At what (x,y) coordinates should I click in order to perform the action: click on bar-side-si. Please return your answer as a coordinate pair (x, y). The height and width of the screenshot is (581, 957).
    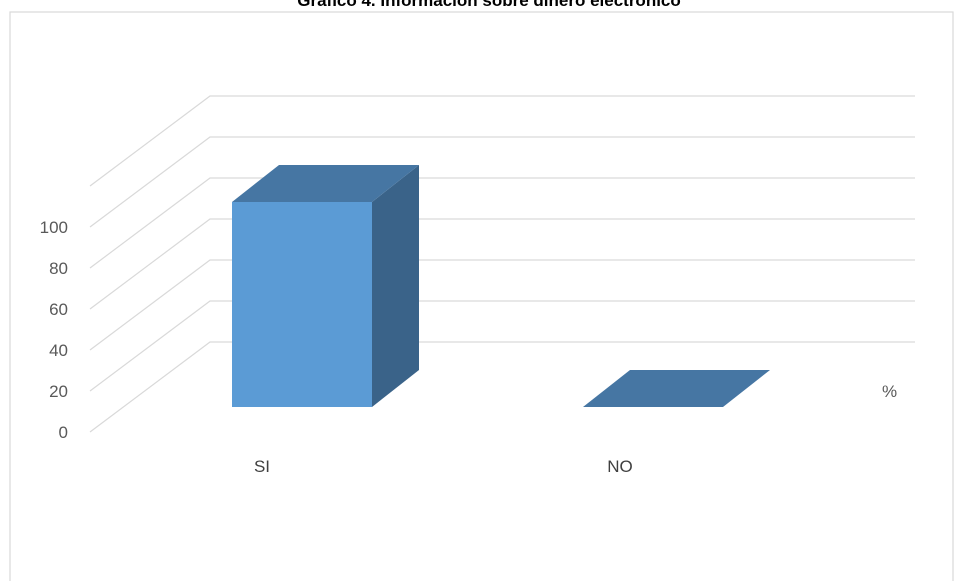
    Looking at the image, I should click on (395, 286).